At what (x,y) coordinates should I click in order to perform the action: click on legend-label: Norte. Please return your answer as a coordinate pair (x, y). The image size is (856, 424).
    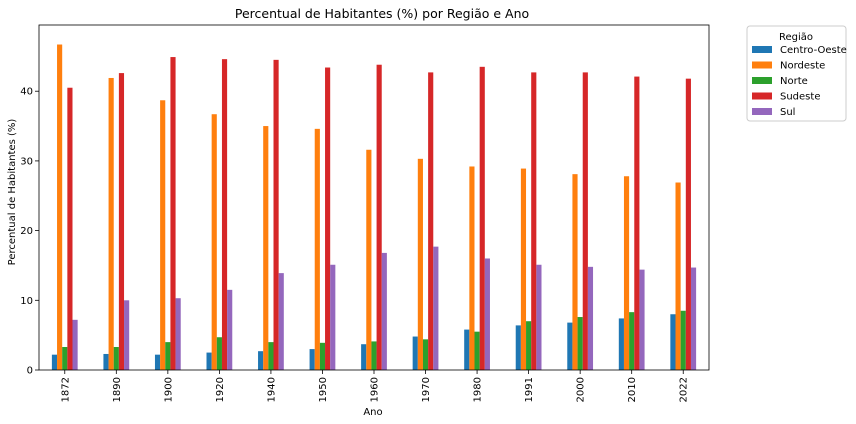
    Looking at the image, I should click on (794, 81).